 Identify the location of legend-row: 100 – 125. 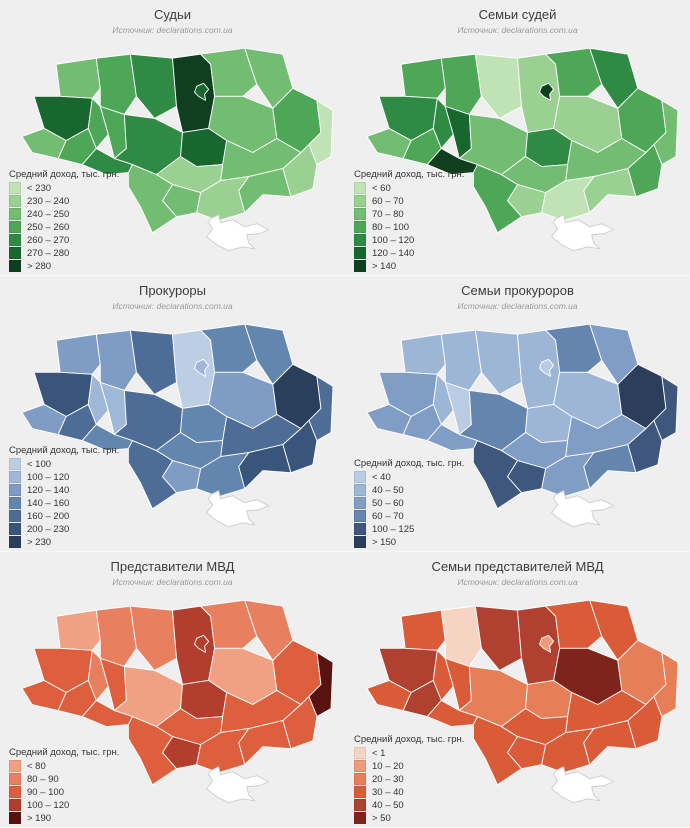
(409, 529).